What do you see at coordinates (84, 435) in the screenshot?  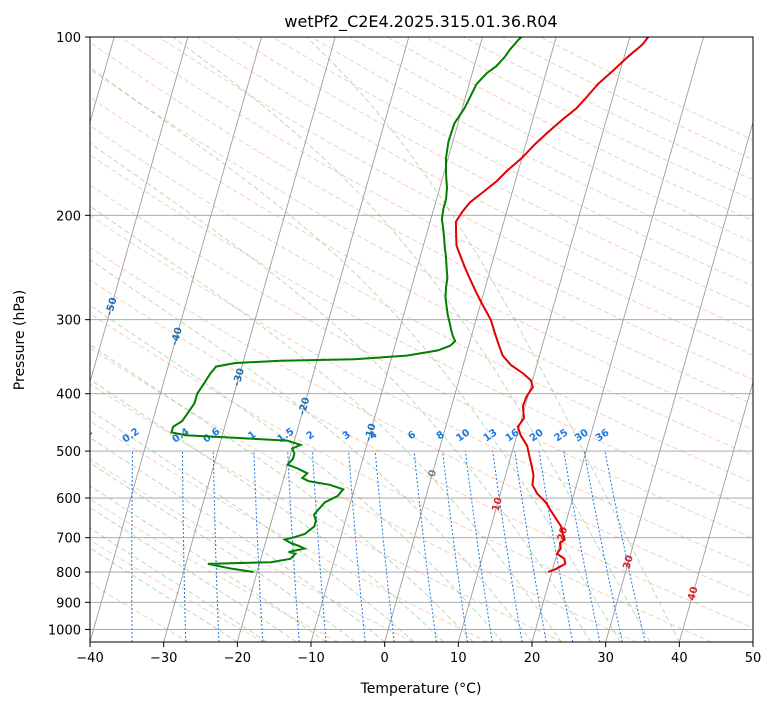 I see `mixing-ratio-label: 0.1` at bounding box center [84, 435].